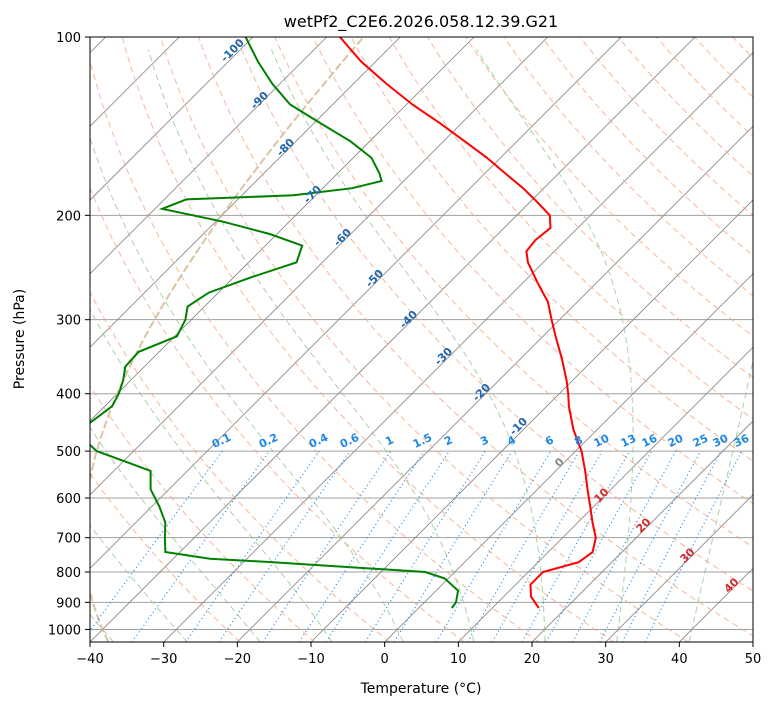 Image resolution: width=775 pixels, height=708 pixels. I want to click on chart-title: wetPf2_C2E6.2026.058.12.39.G21, so click(421, 22).